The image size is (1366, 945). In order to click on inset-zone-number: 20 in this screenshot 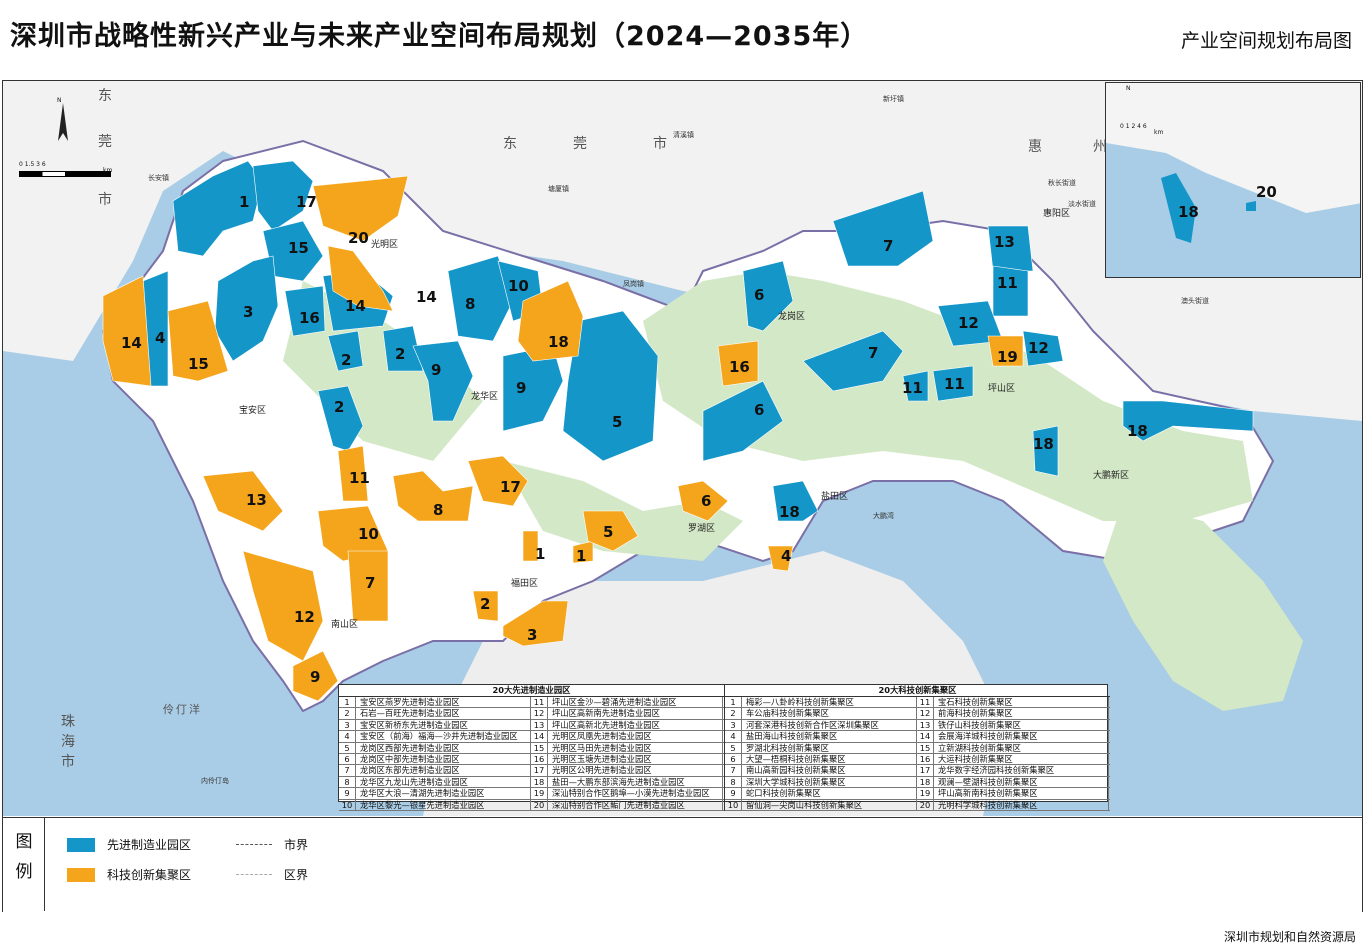, I will do `click(1266, 192)`.